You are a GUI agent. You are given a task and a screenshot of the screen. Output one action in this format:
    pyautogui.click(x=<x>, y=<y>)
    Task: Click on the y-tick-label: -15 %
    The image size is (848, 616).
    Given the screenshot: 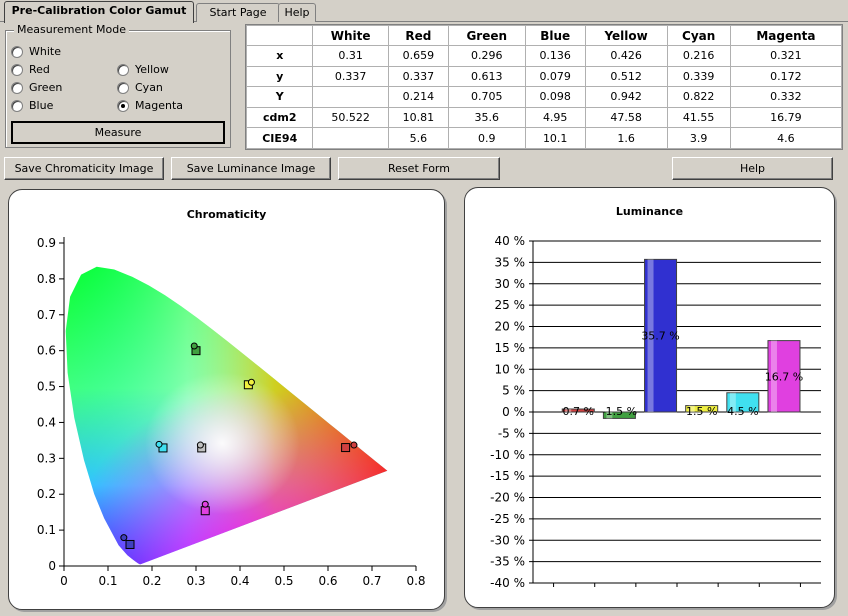 What is the action you would take?
    pyautogui.click(x=507, y=476)
    